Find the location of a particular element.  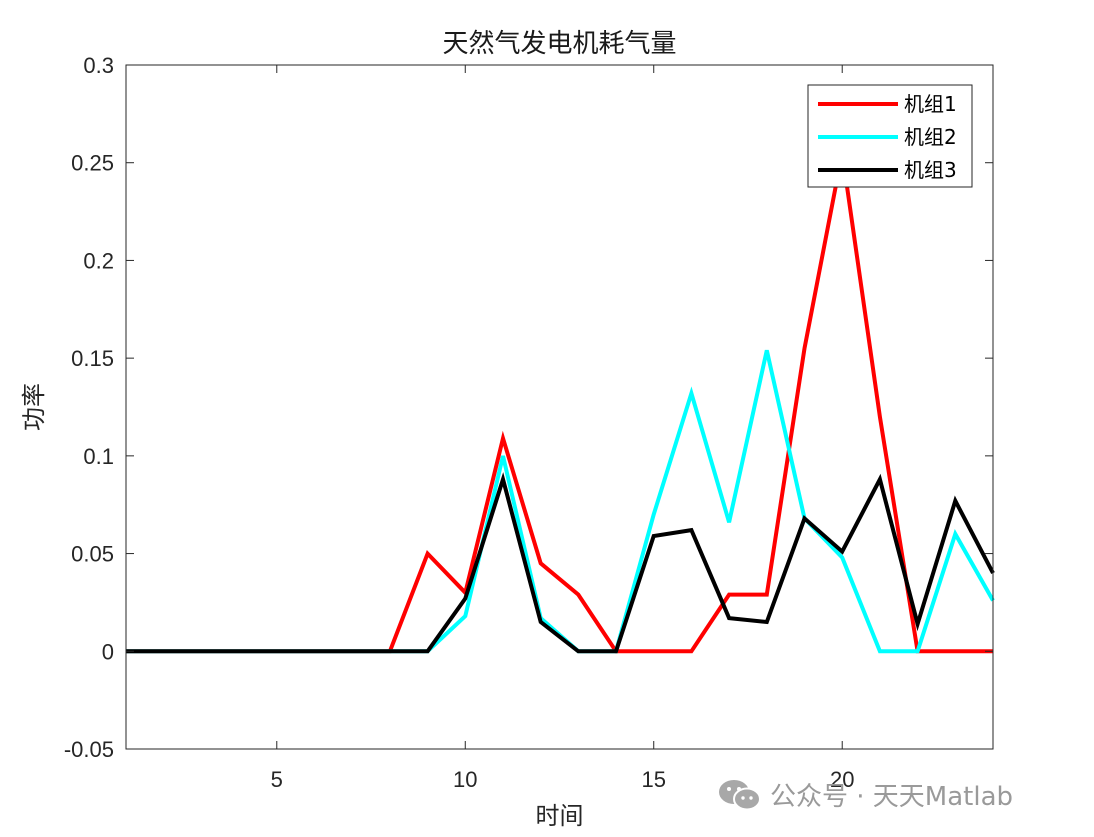

legend-label-3: 机组3 is located at coordinates (930, 170).